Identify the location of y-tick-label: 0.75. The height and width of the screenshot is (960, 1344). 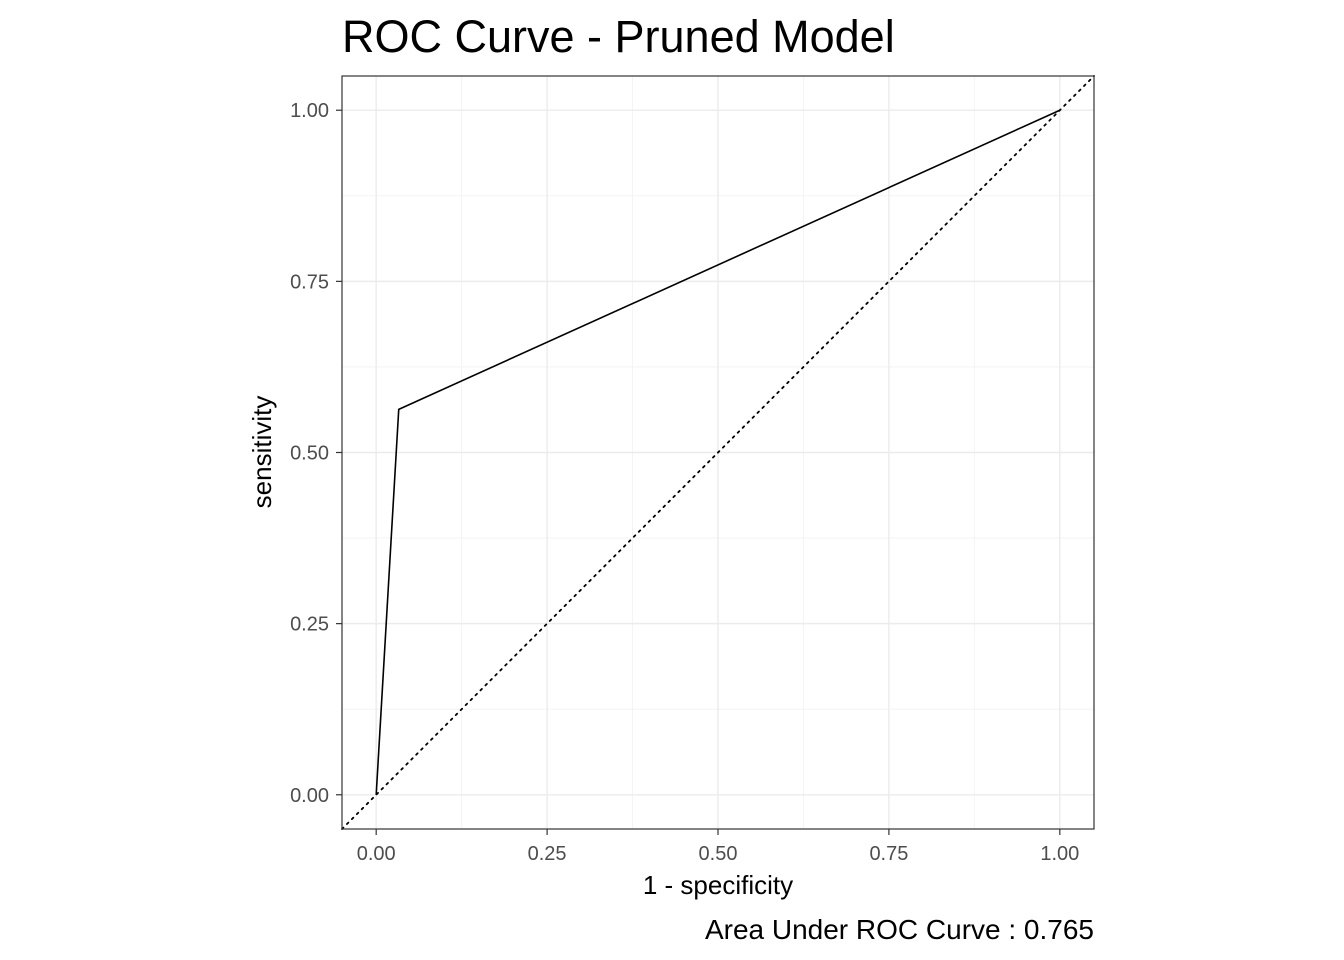
(309, 282).